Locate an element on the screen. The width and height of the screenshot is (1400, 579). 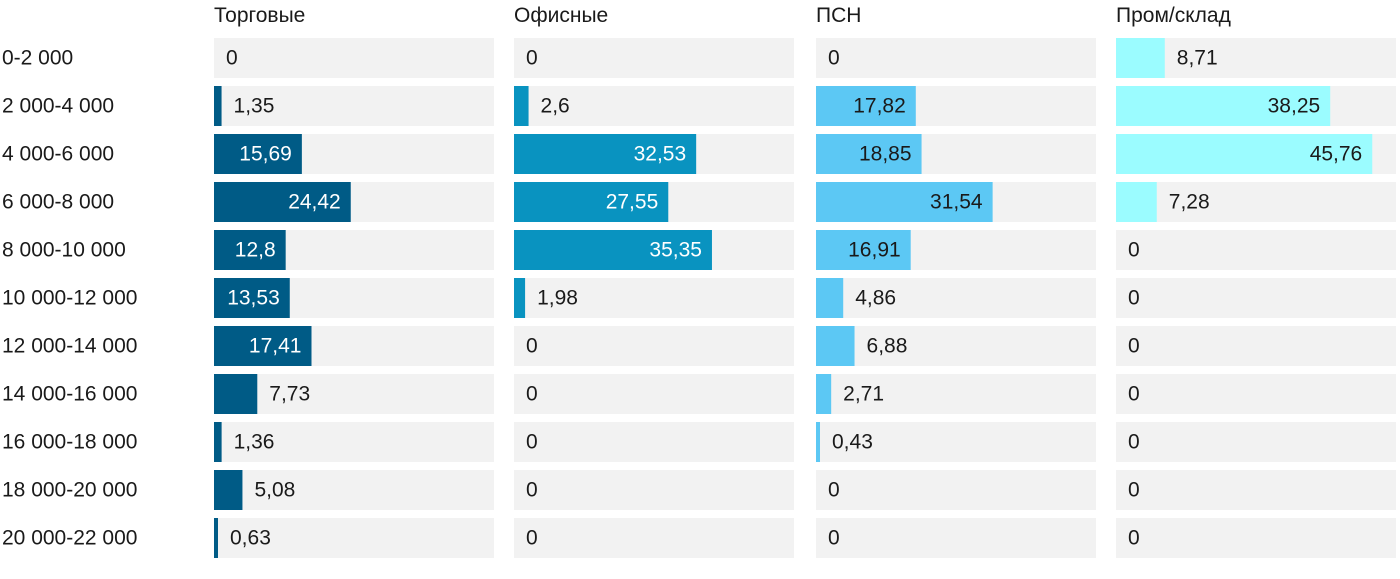
data-label: 24,42 is located at coordinates (314, 202).